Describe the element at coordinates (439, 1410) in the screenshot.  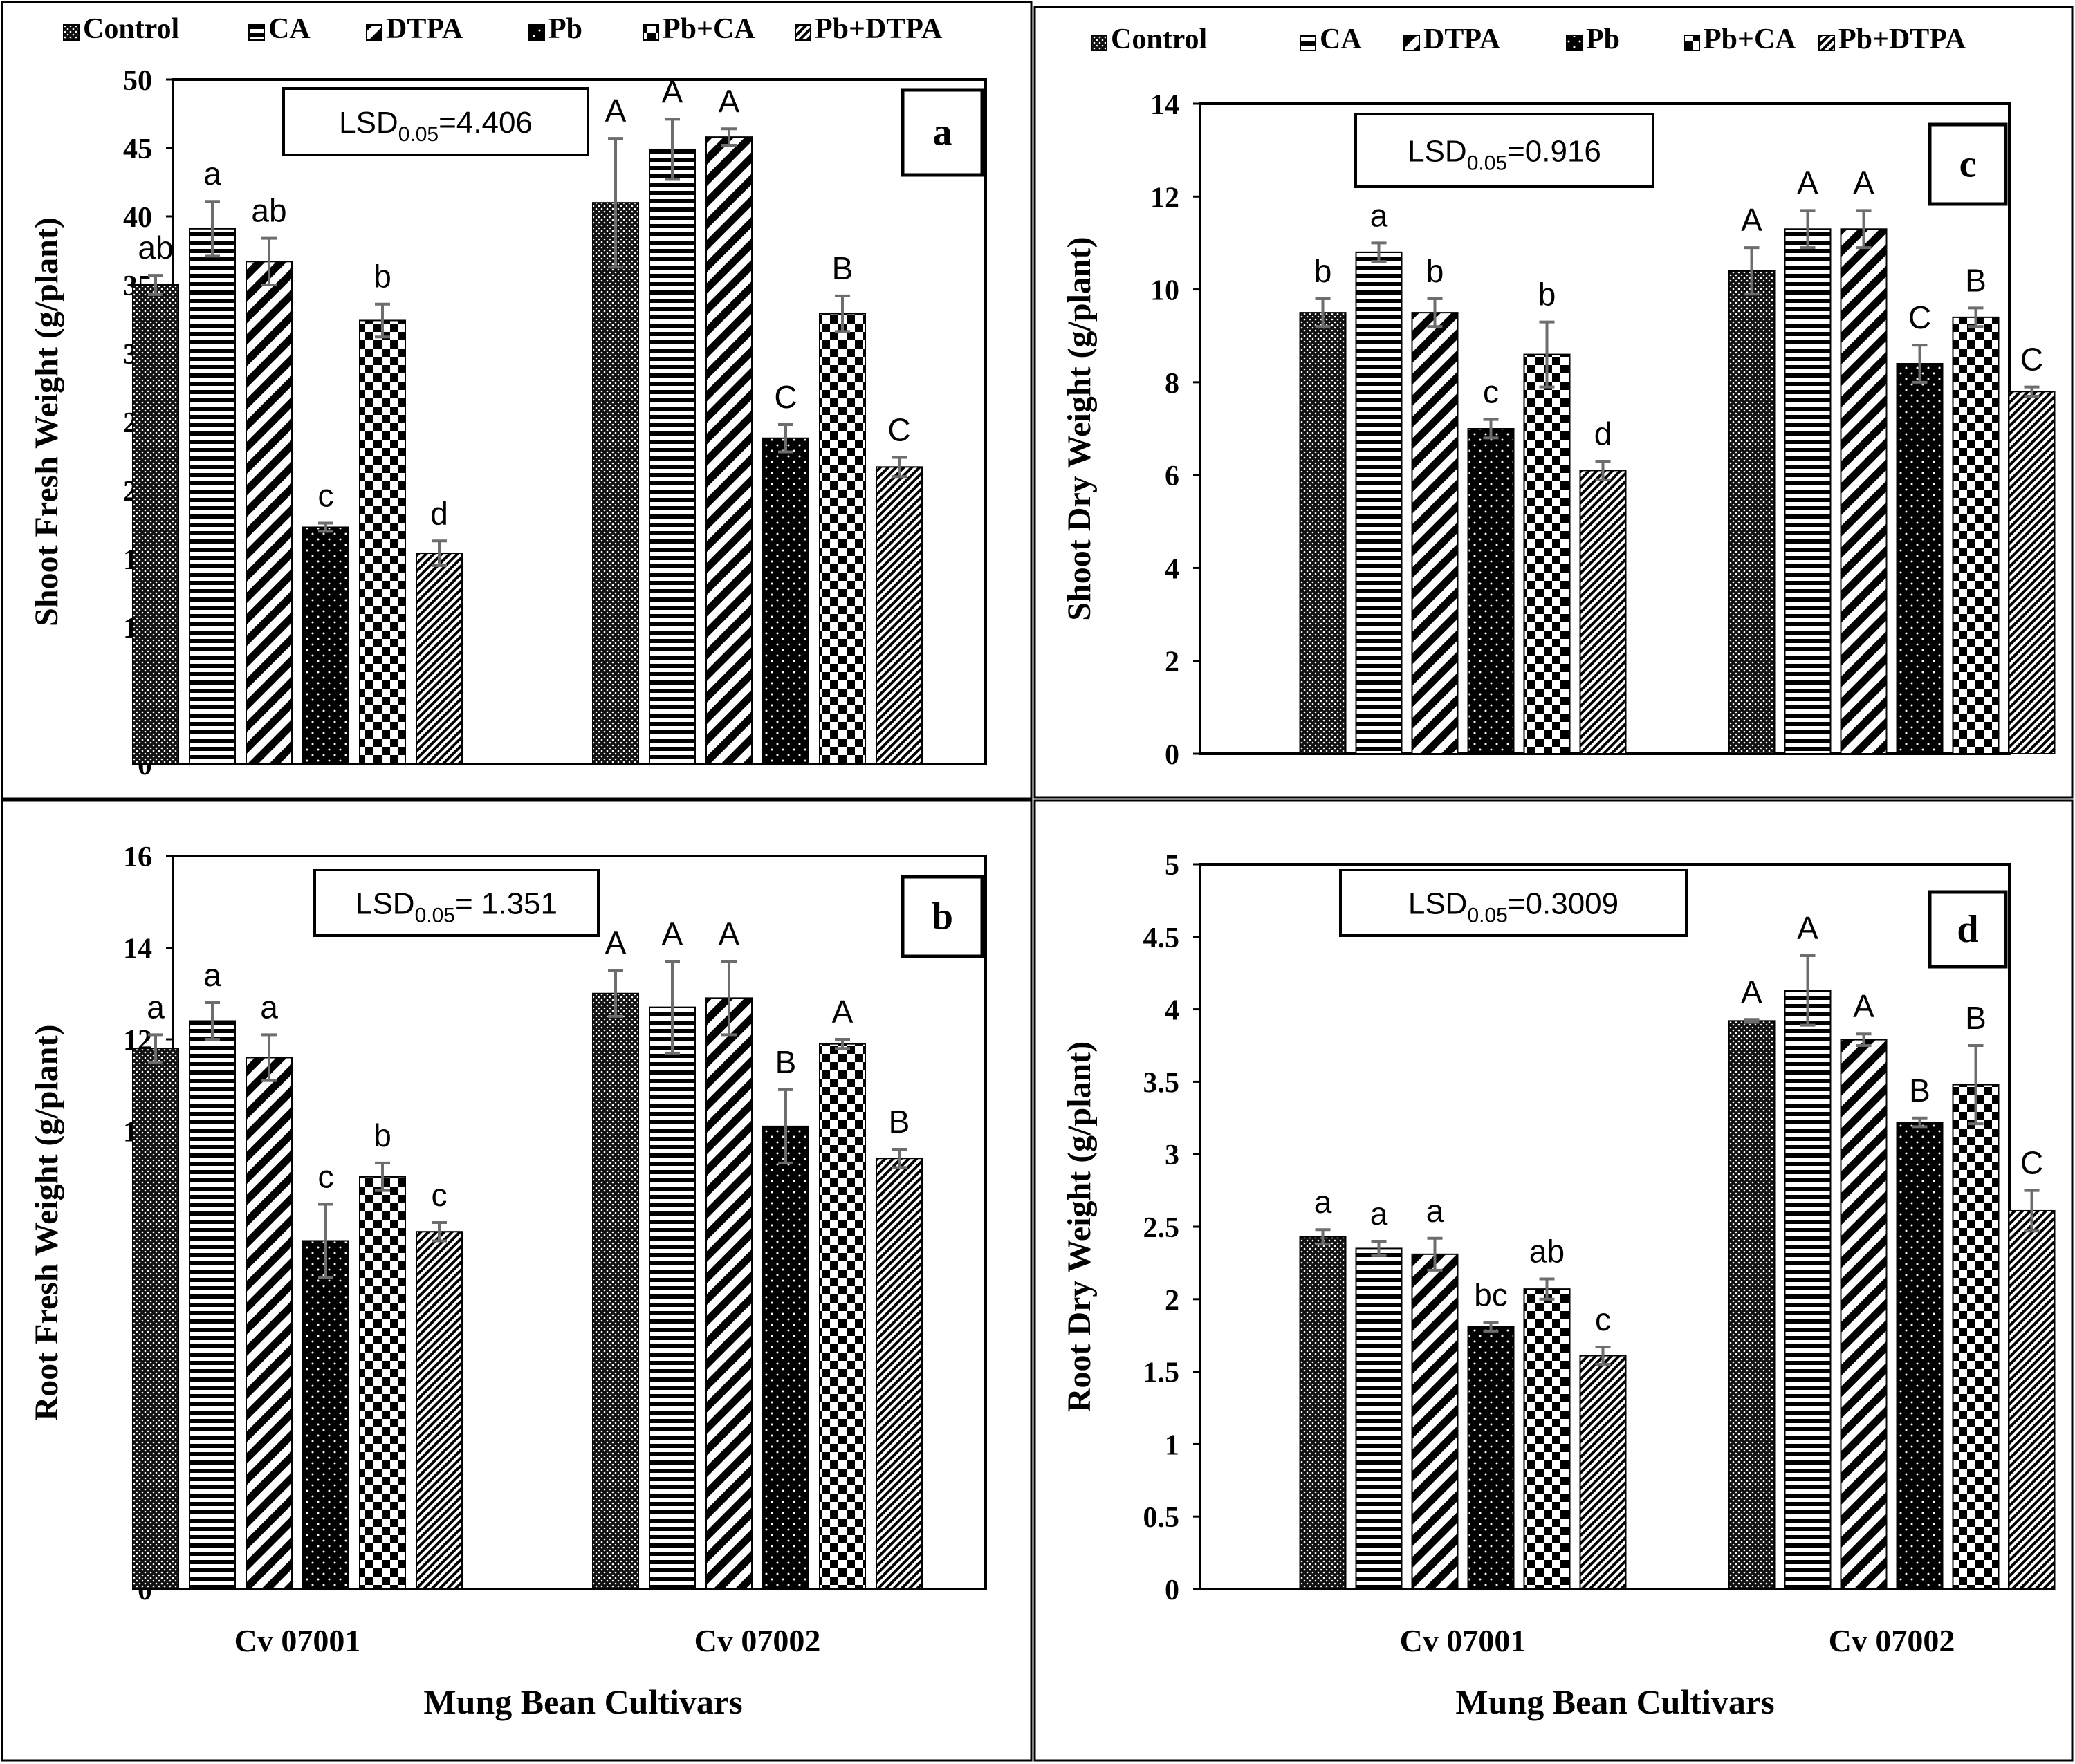
I see `bar-b-cv-07001-pb-dtpa` at that location.